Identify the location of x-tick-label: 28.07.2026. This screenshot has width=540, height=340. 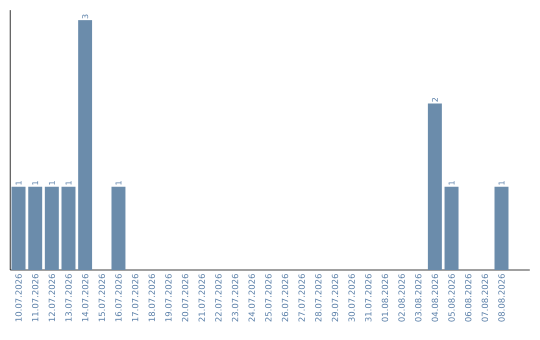
(318, 298).